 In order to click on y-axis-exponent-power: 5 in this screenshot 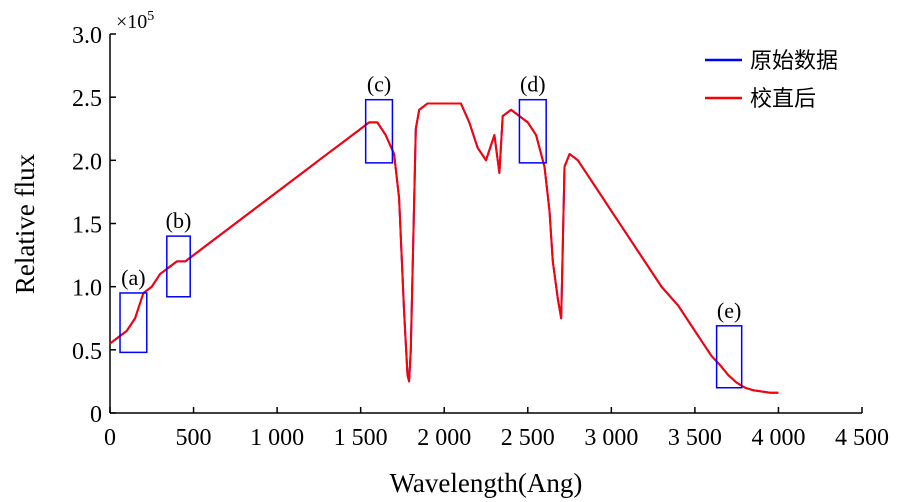, I will do `click(150, 16)`.